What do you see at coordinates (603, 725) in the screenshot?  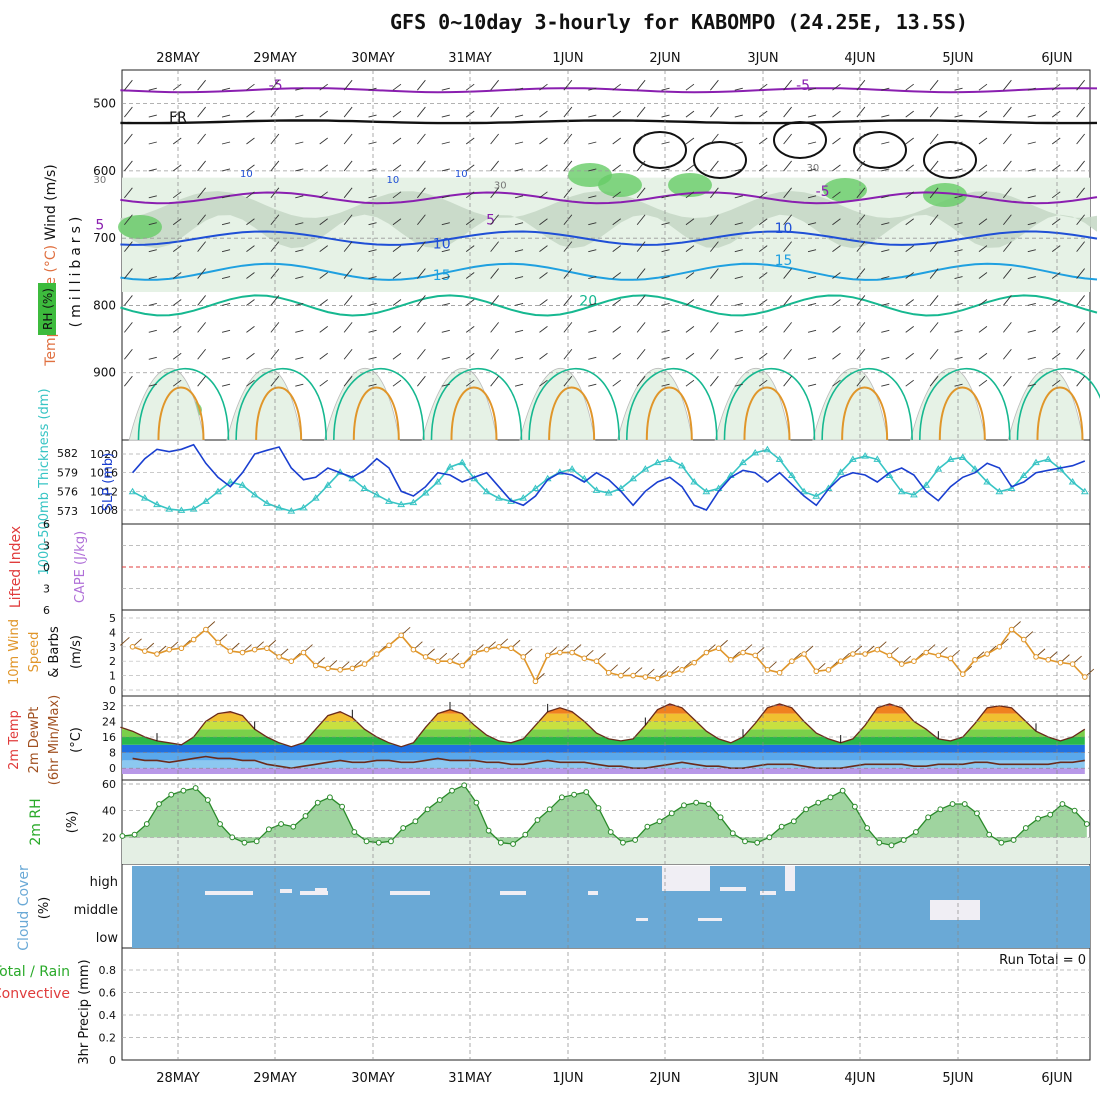 I see `temp2m-line` at bounding box center [603, 725].